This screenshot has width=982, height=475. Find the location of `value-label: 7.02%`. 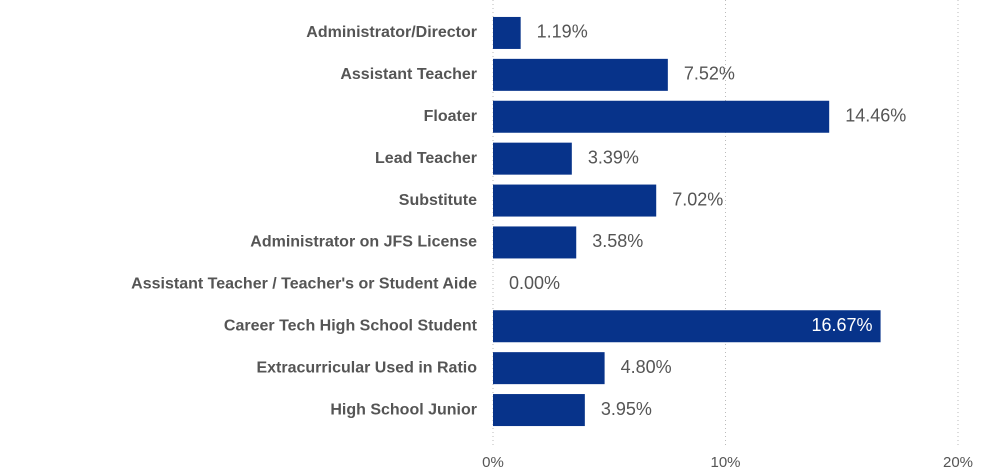

value-label: 7.02% is located at coordinates (697, 199).